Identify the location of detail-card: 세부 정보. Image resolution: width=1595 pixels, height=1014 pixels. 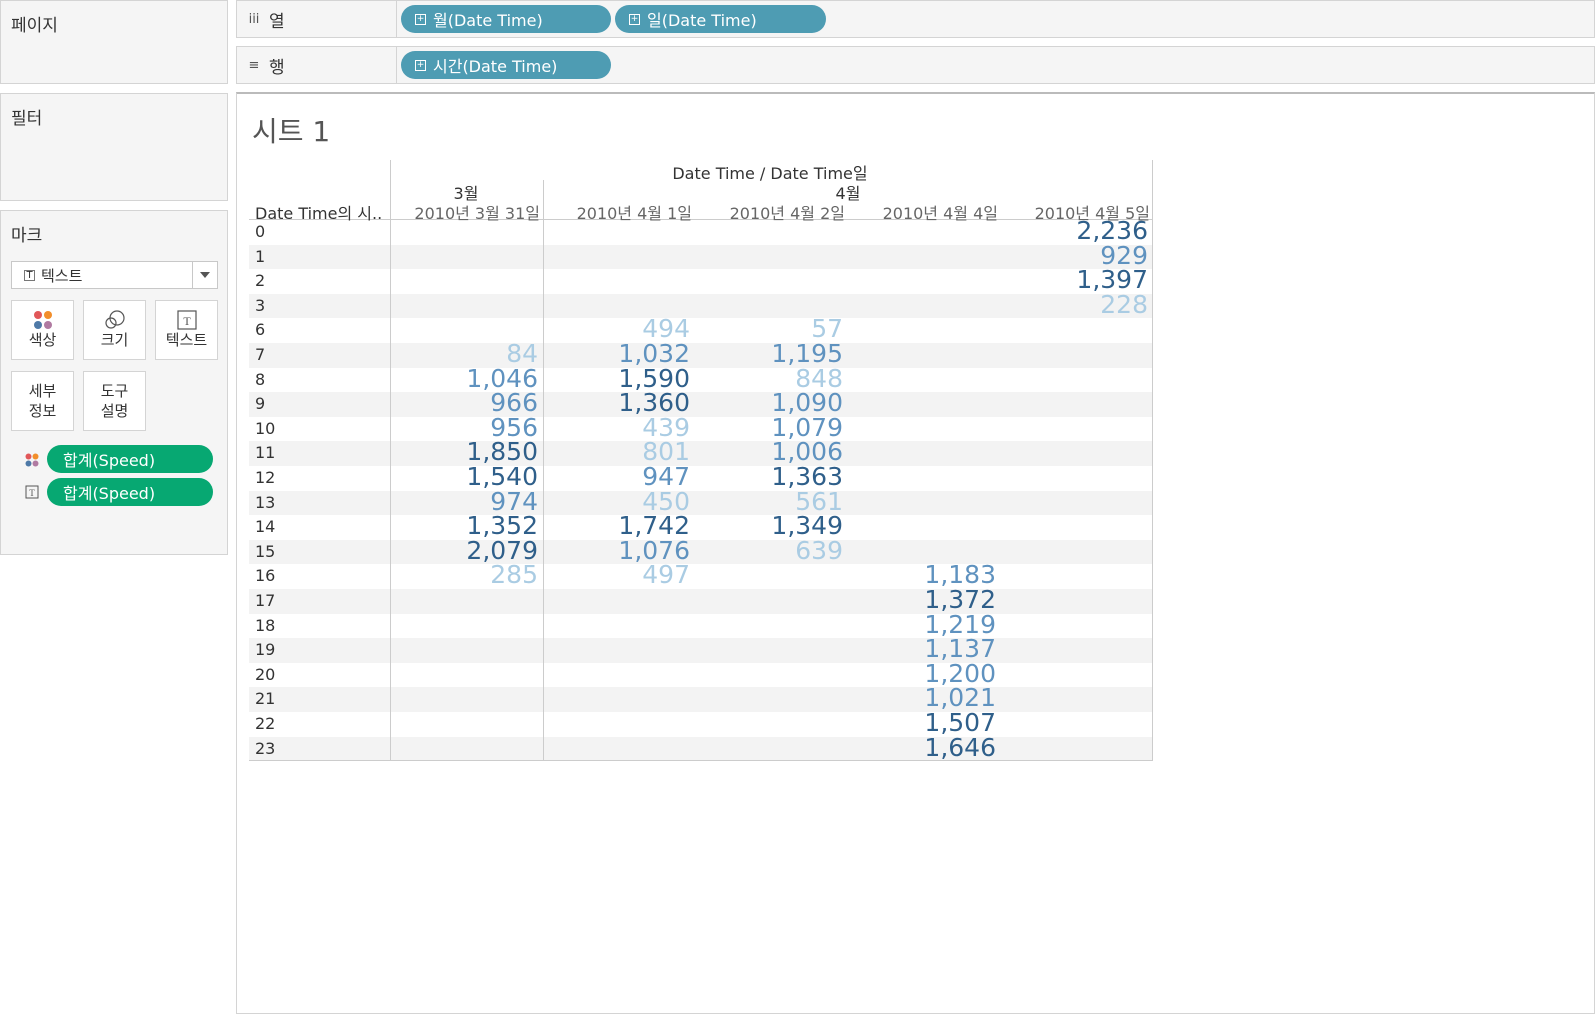
(42, 401).